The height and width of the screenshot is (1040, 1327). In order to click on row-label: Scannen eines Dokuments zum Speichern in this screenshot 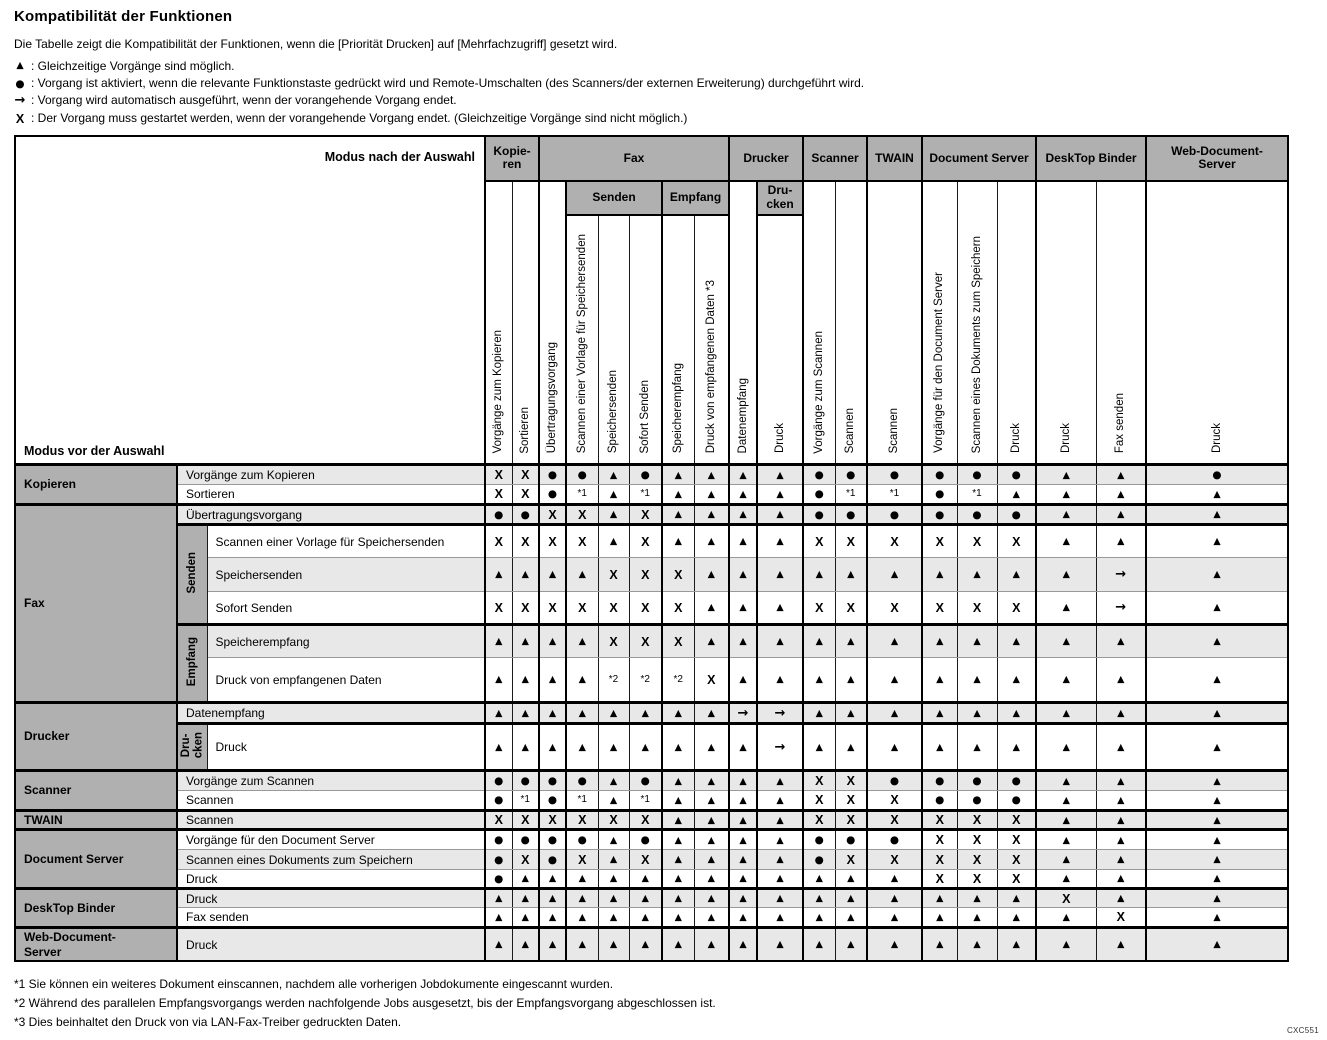, I will do `click(331, 860)`.